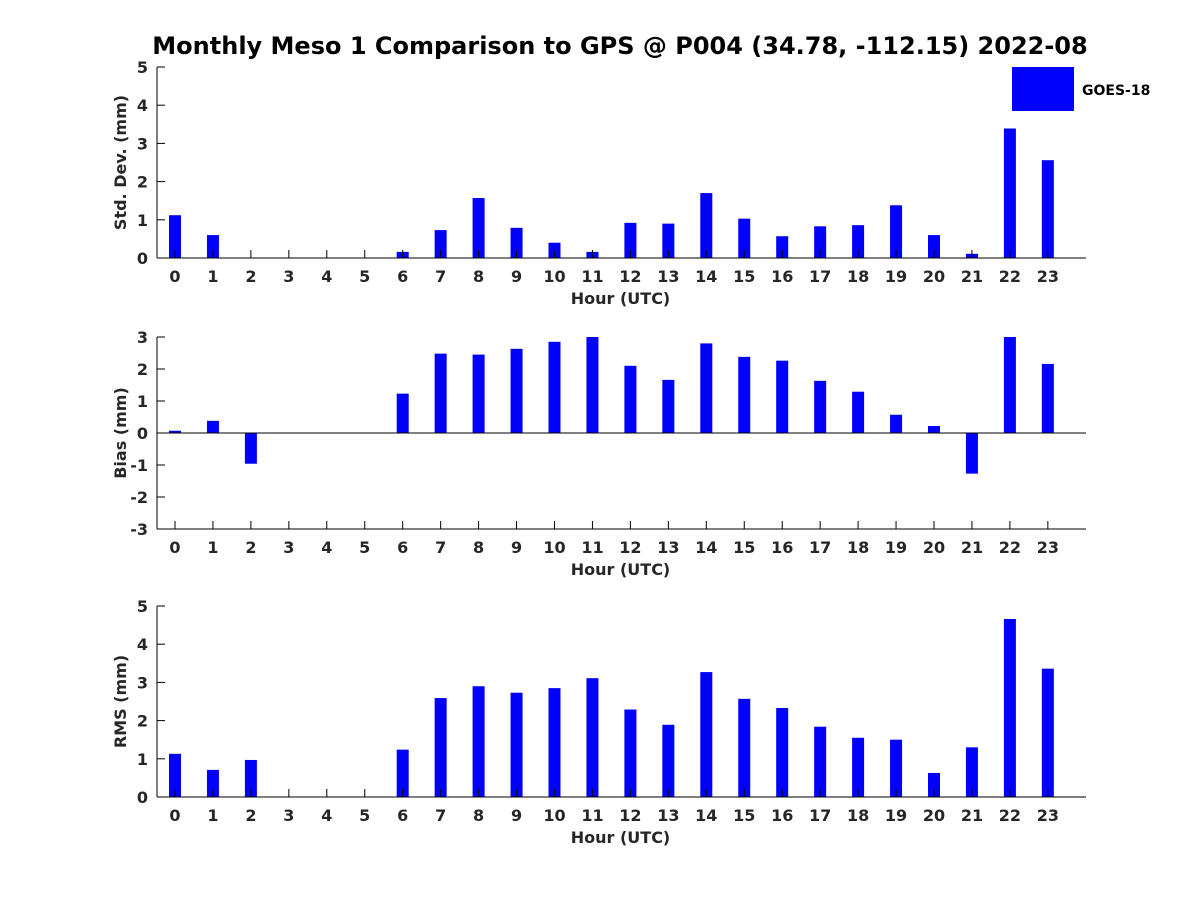  I want to click on std-dev-x-tick-label: 13, so click(668, 276).